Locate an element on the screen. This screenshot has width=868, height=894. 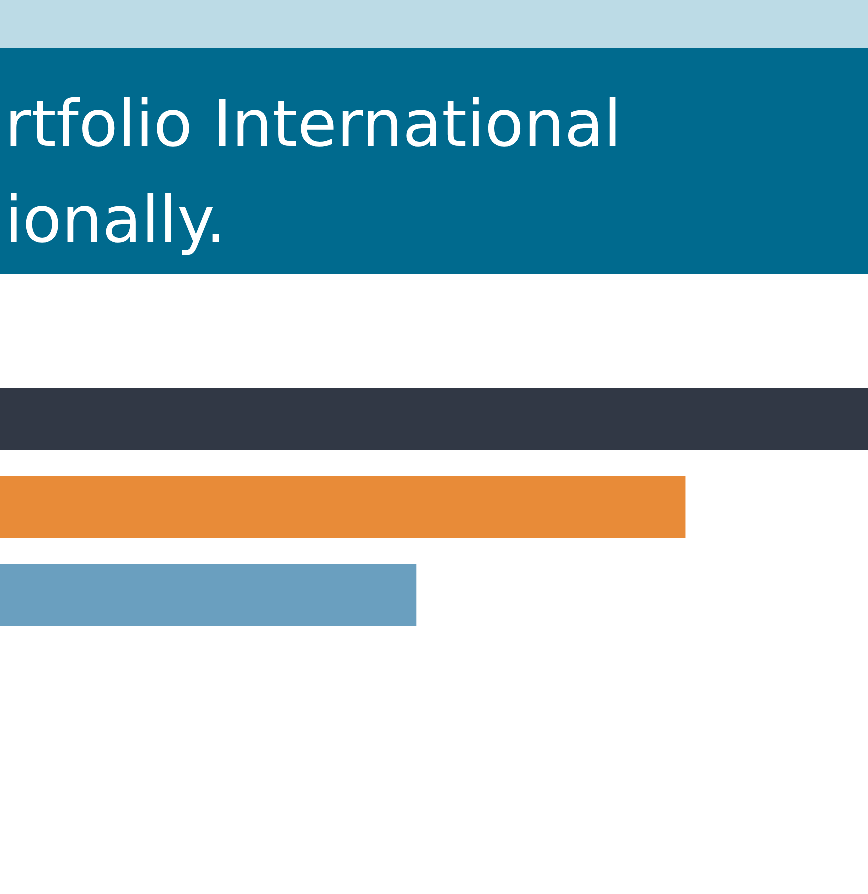
chart-title: rtfolio International ionally. is located at coordinates (313, 173).